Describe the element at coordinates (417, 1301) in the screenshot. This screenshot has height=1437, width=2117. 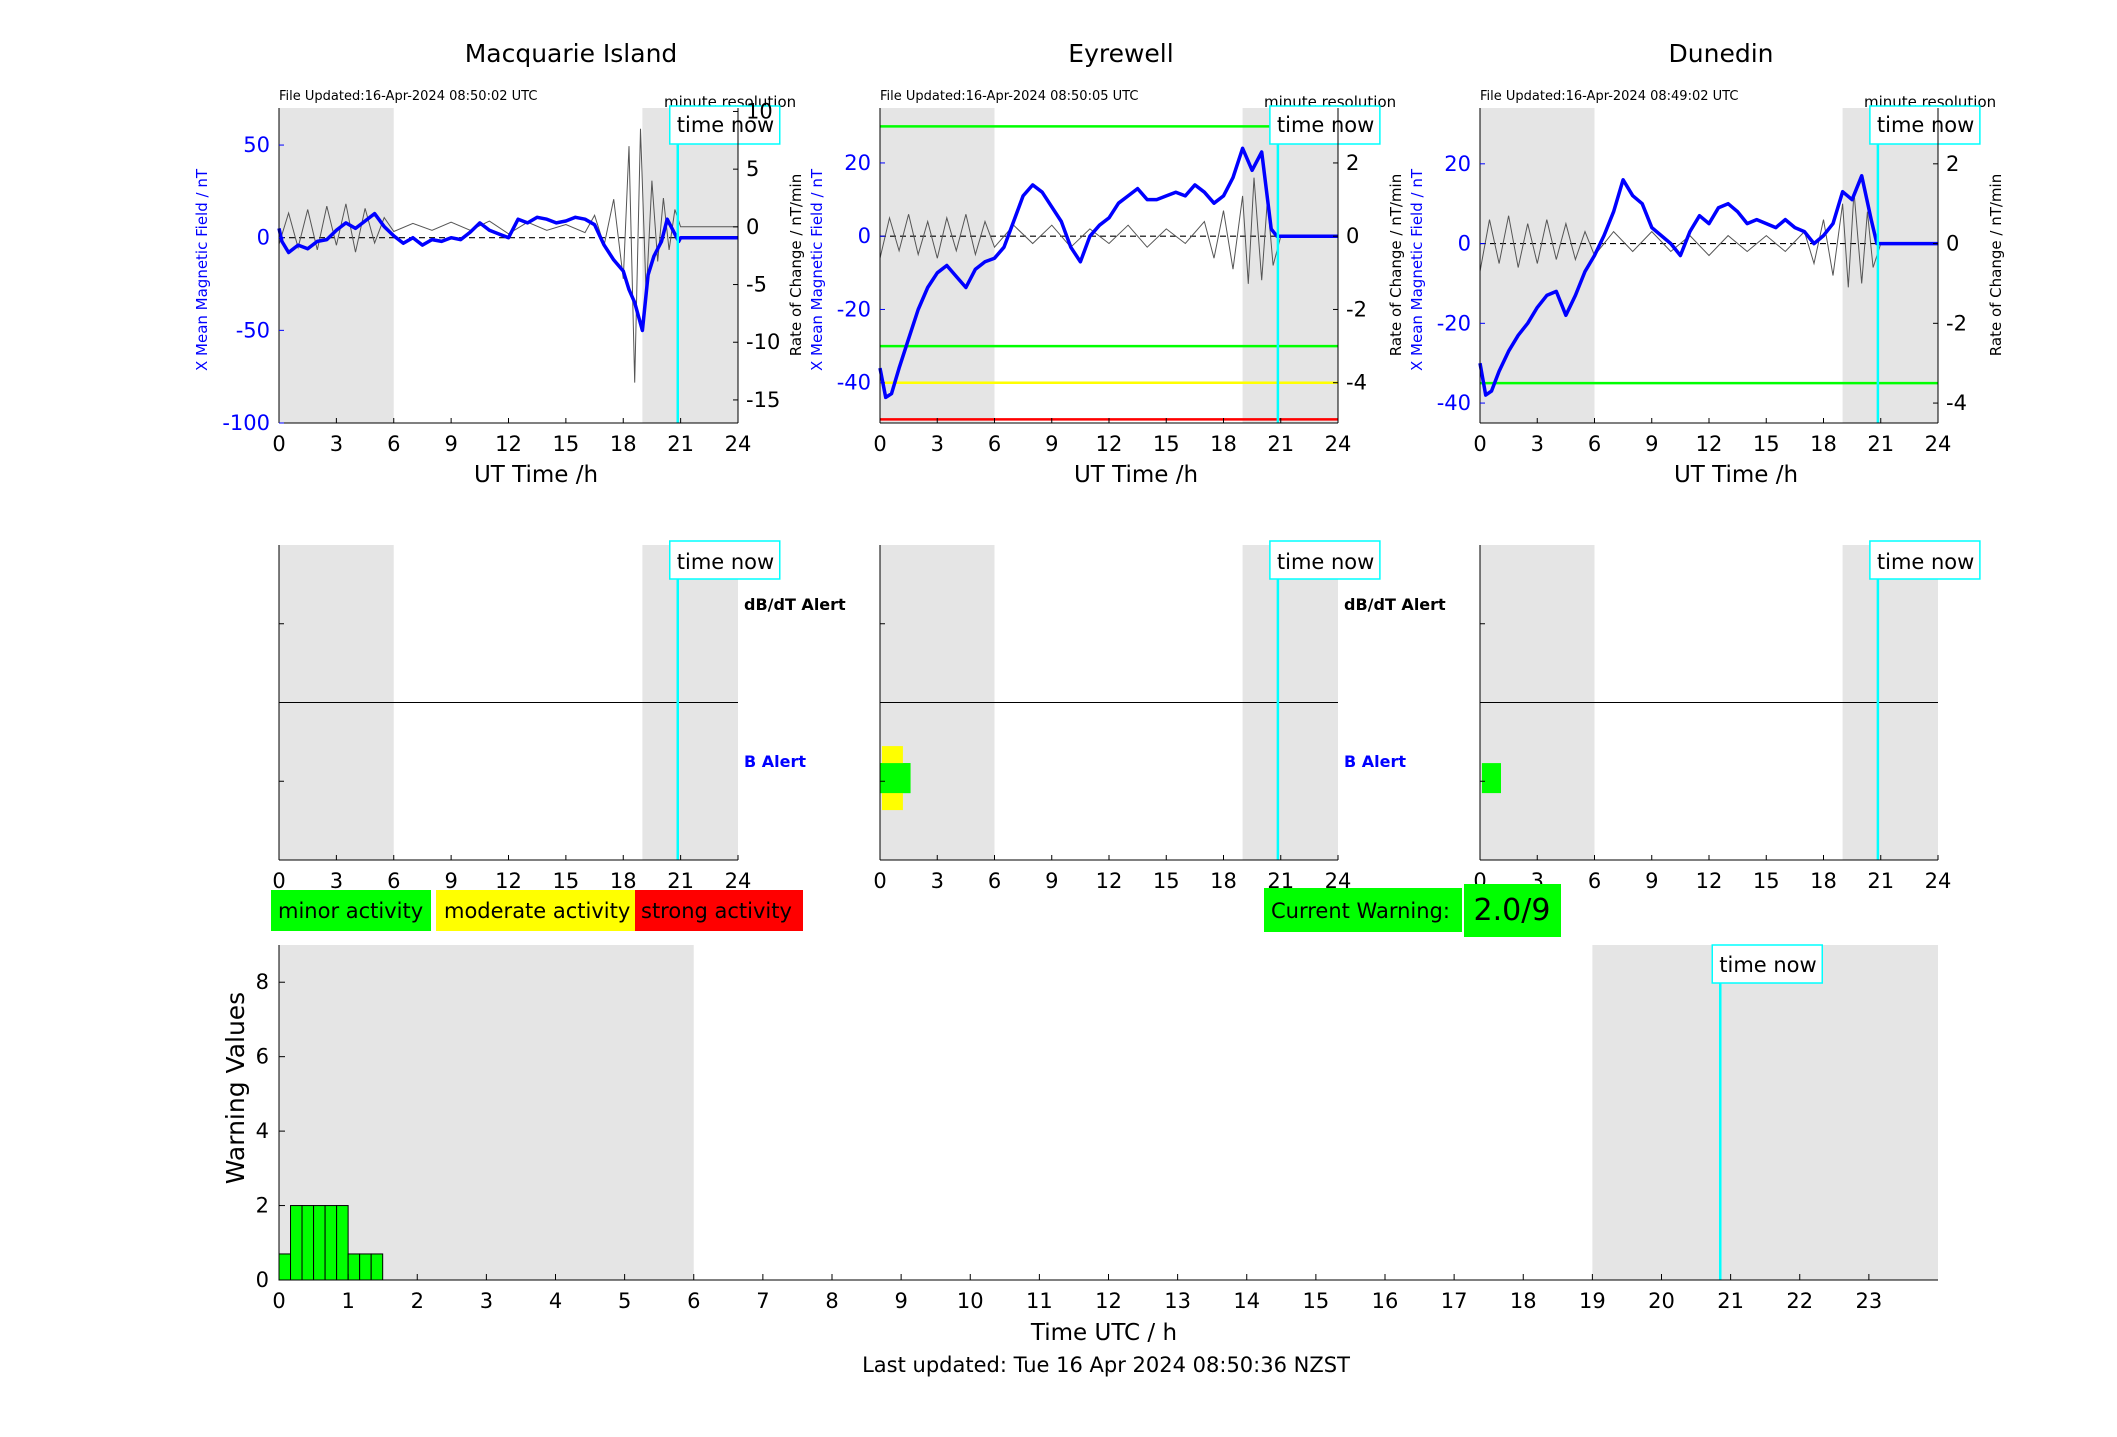
I see `warning-x-tick-label-2: 2` at that location.